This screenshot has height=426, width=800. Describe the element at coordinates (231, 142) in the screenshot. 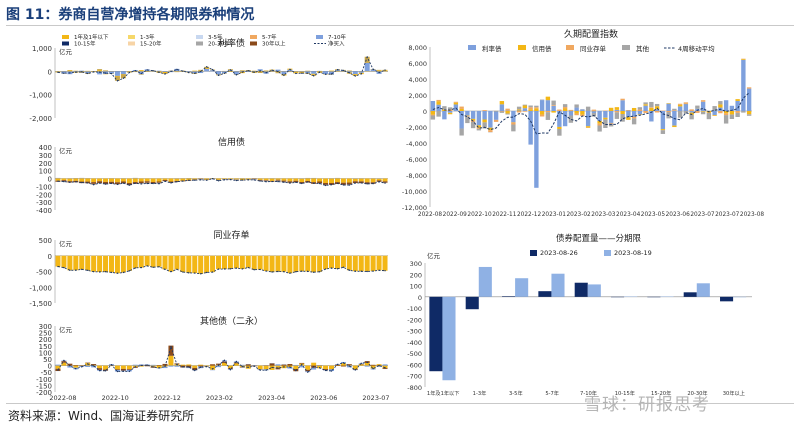

I see `panel-title: 信用债` at that location.